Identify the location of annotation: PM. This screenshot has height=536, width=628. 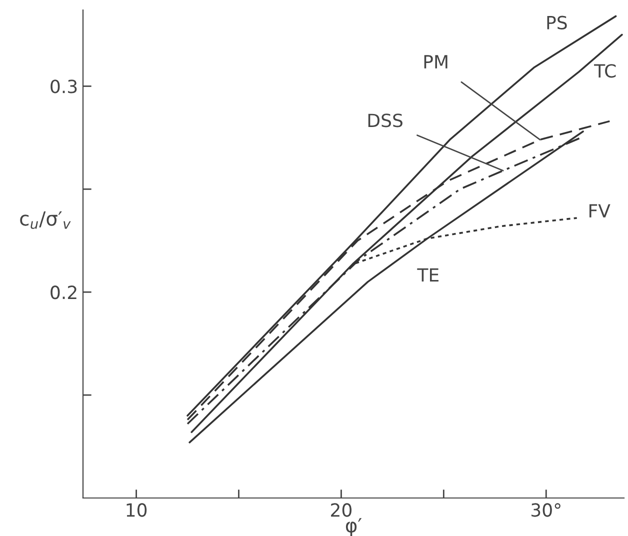
(436, 61).